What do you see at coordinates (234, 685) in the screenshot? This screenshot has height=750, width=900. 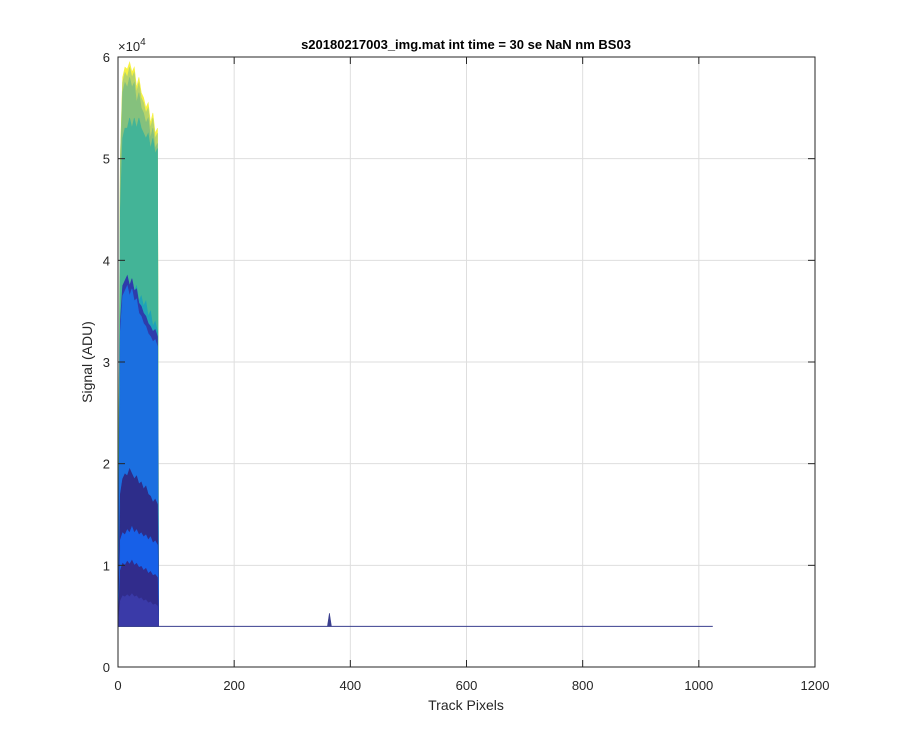 I see `x-tick-label: 200` at bounding box center [234, 685].